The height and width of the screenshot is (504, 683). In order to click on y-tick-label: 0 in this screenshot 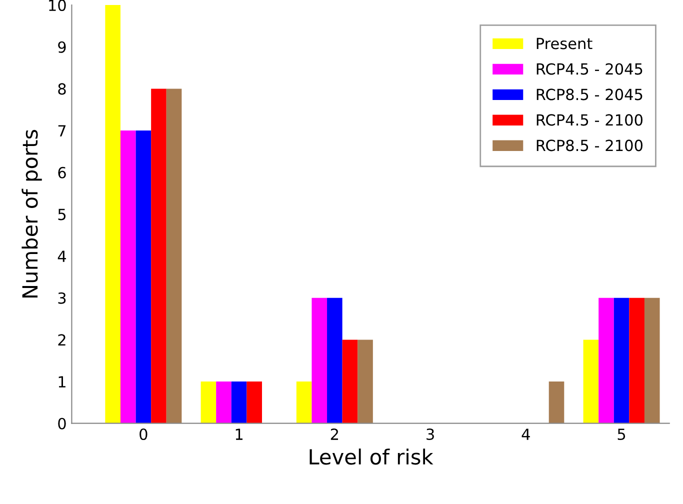, I will do `click(62, 424)`.